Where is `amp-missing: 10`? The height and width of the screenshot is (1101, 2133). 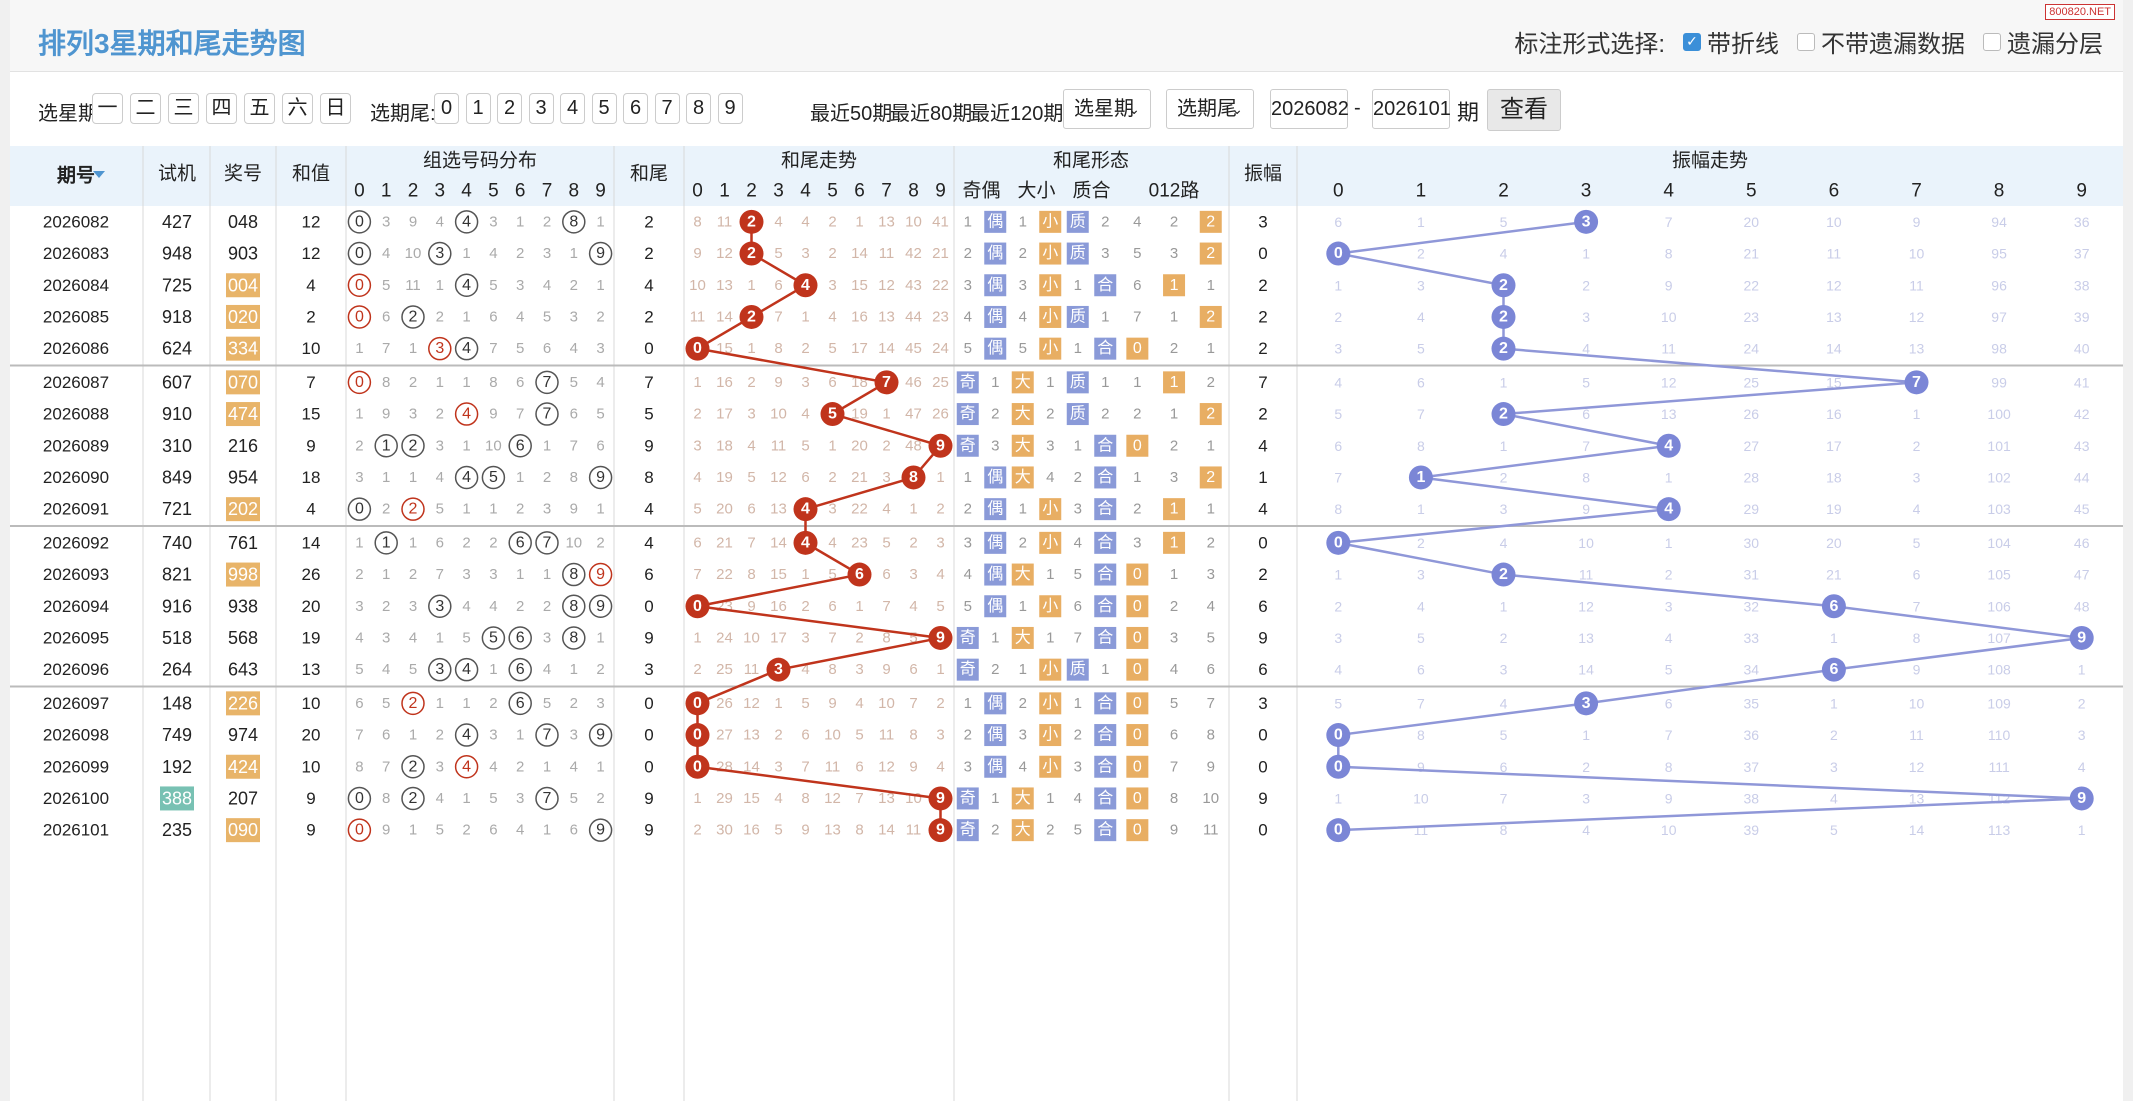
amp-missing: 10 is located at coordinates (1917, 254).